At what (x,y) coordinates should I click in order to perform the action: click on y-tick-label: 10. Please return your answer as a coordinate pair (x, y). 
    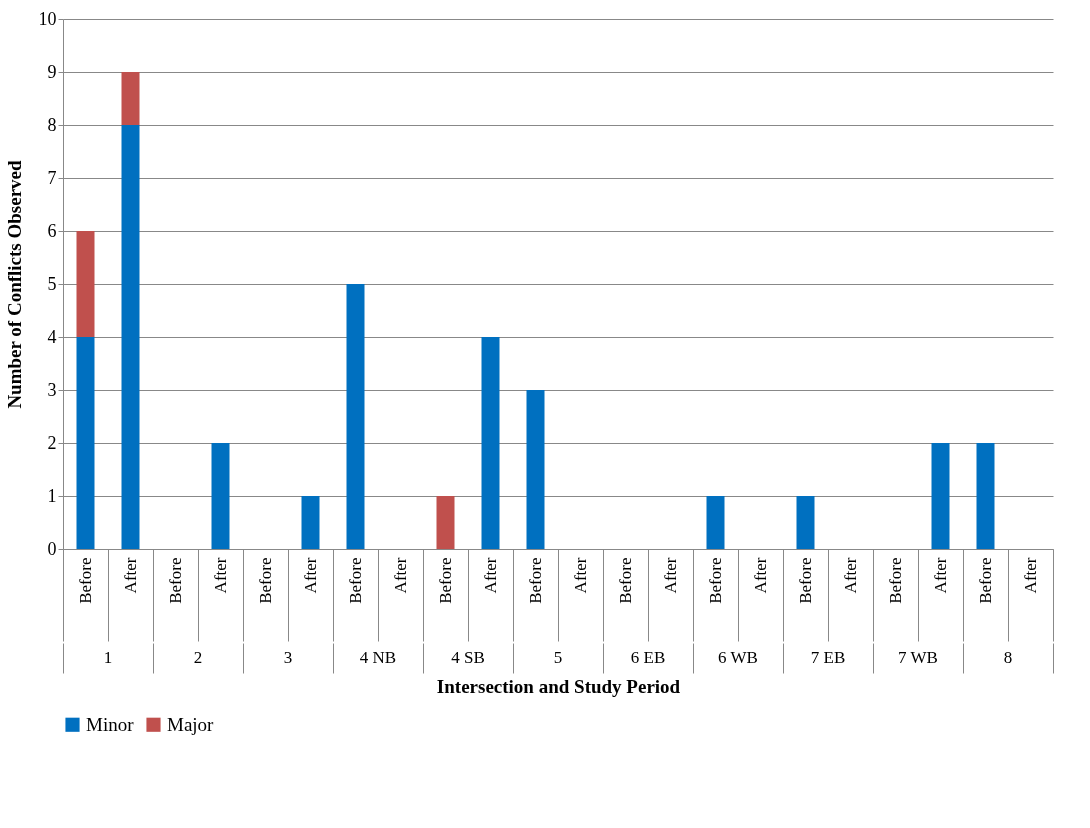
    Looking at the image, I should click on (47, 18).